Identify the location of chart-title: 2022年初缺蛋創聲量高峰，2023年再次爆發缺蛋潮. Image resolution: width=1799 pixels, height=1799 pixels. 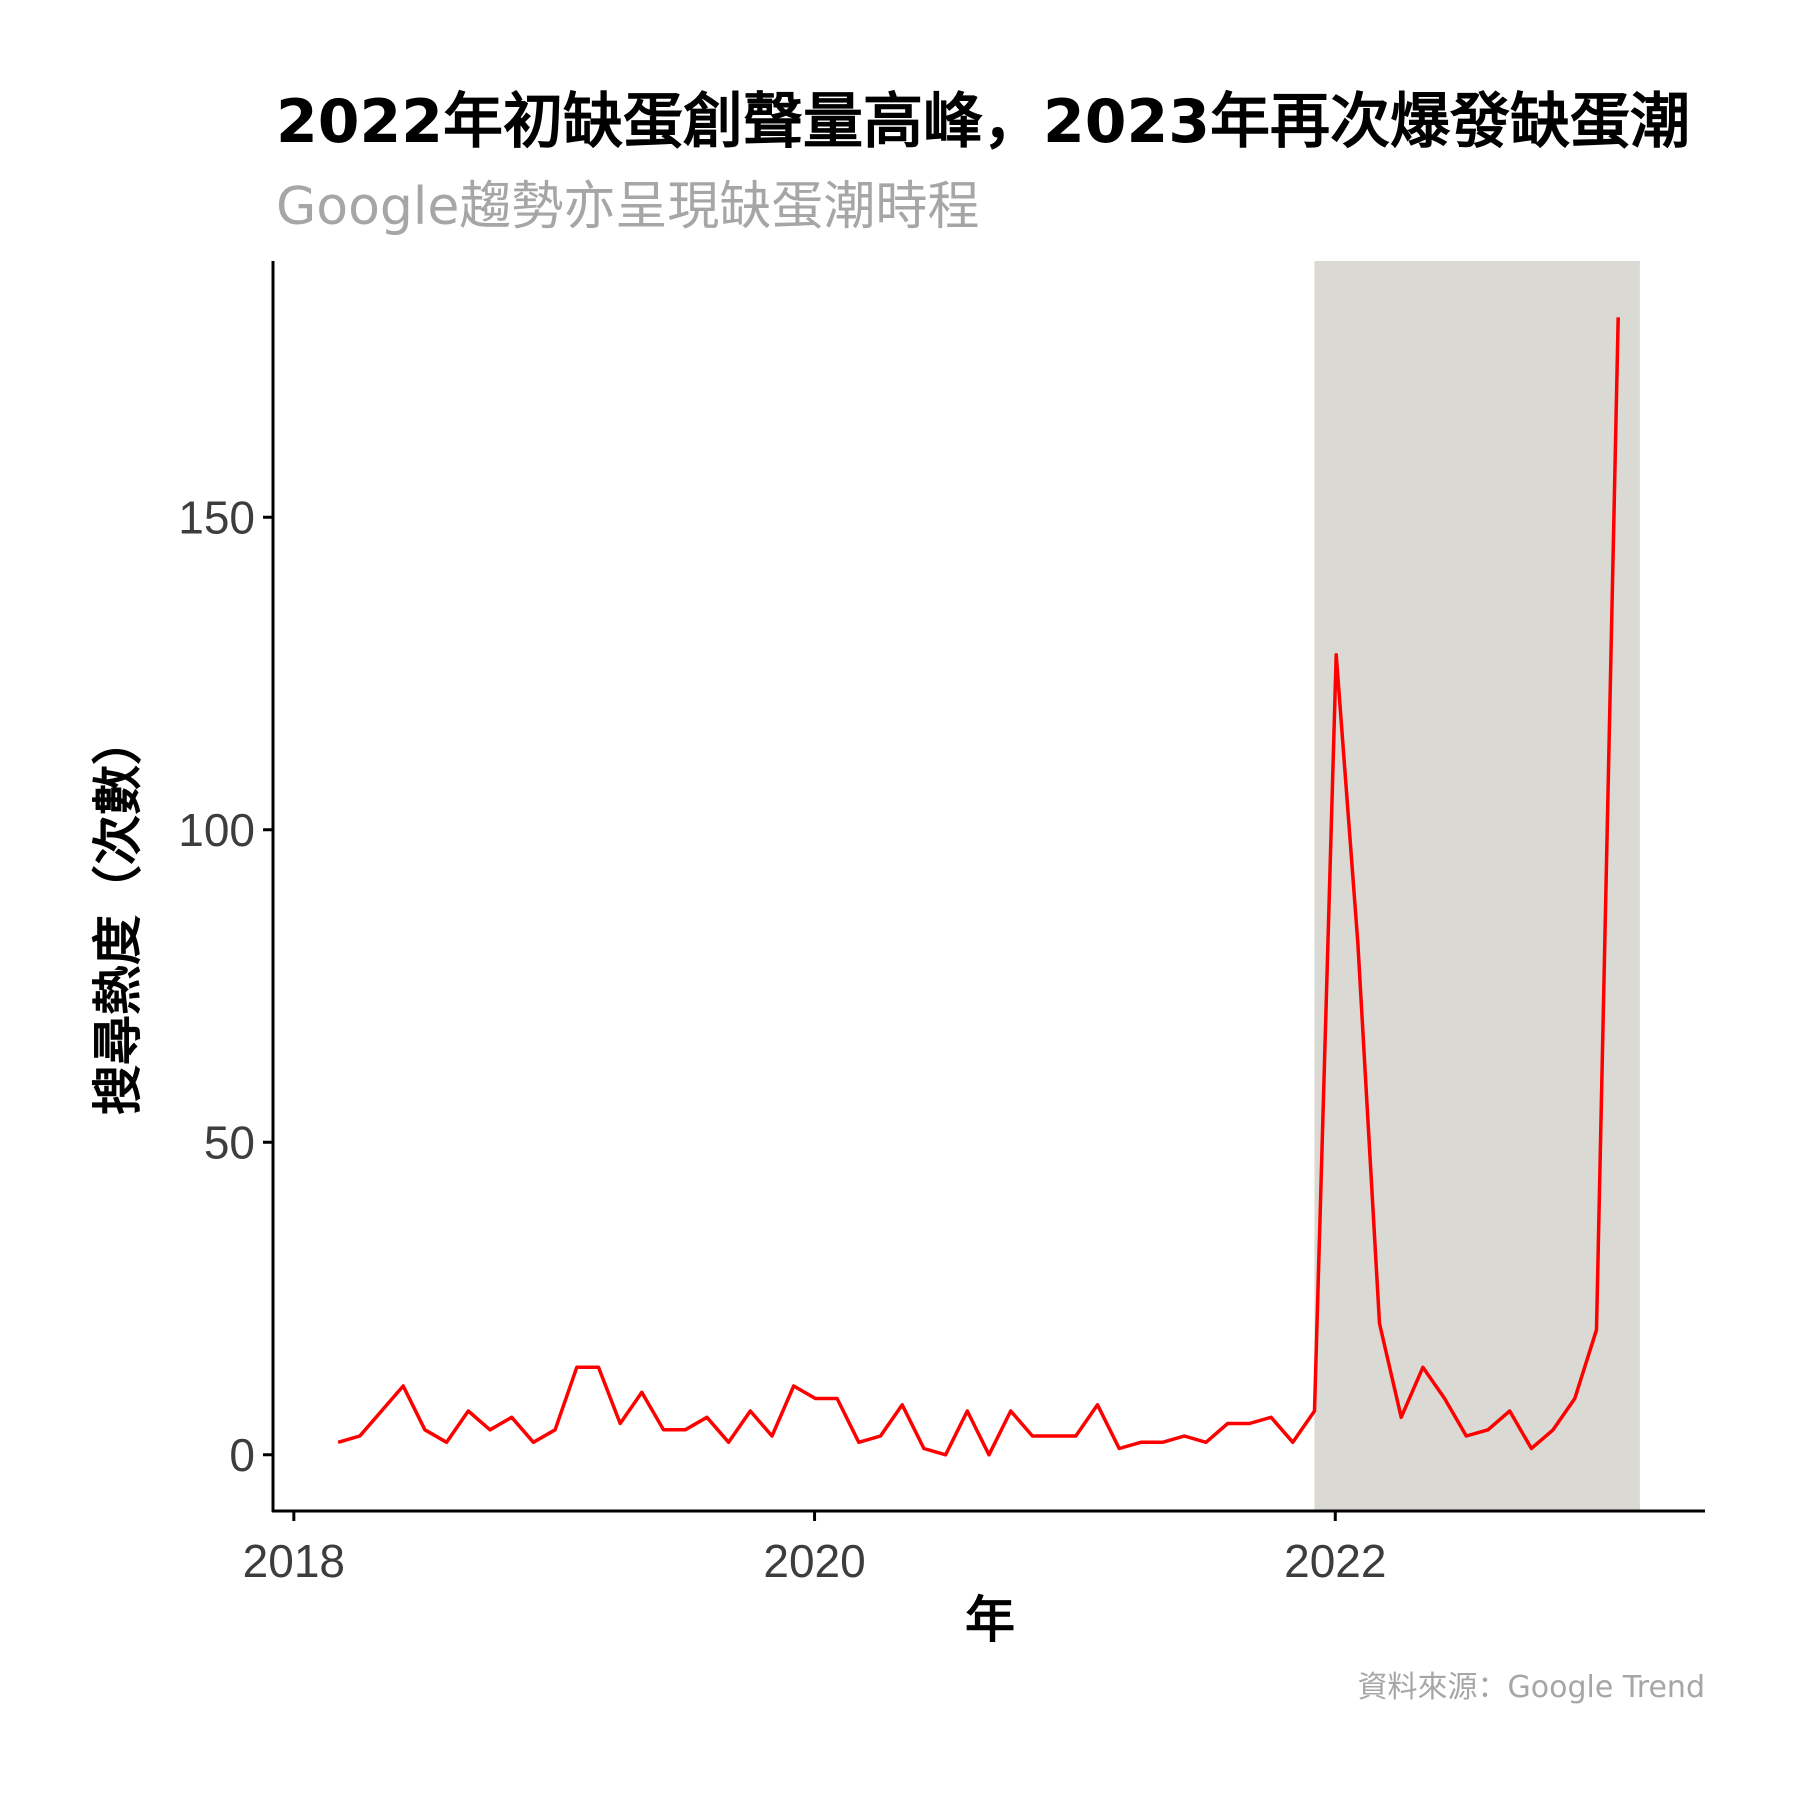
(983, 122).